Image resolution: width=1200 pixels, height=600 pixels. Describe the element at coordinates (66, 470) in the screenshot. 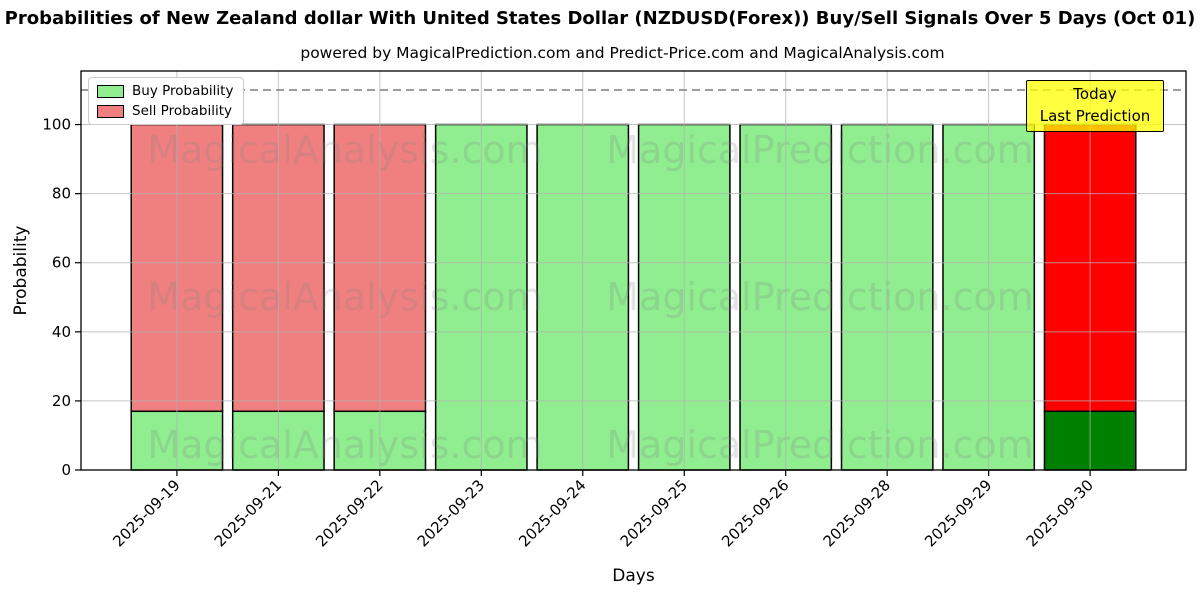

I see `y-tick-label: 0` at that location.